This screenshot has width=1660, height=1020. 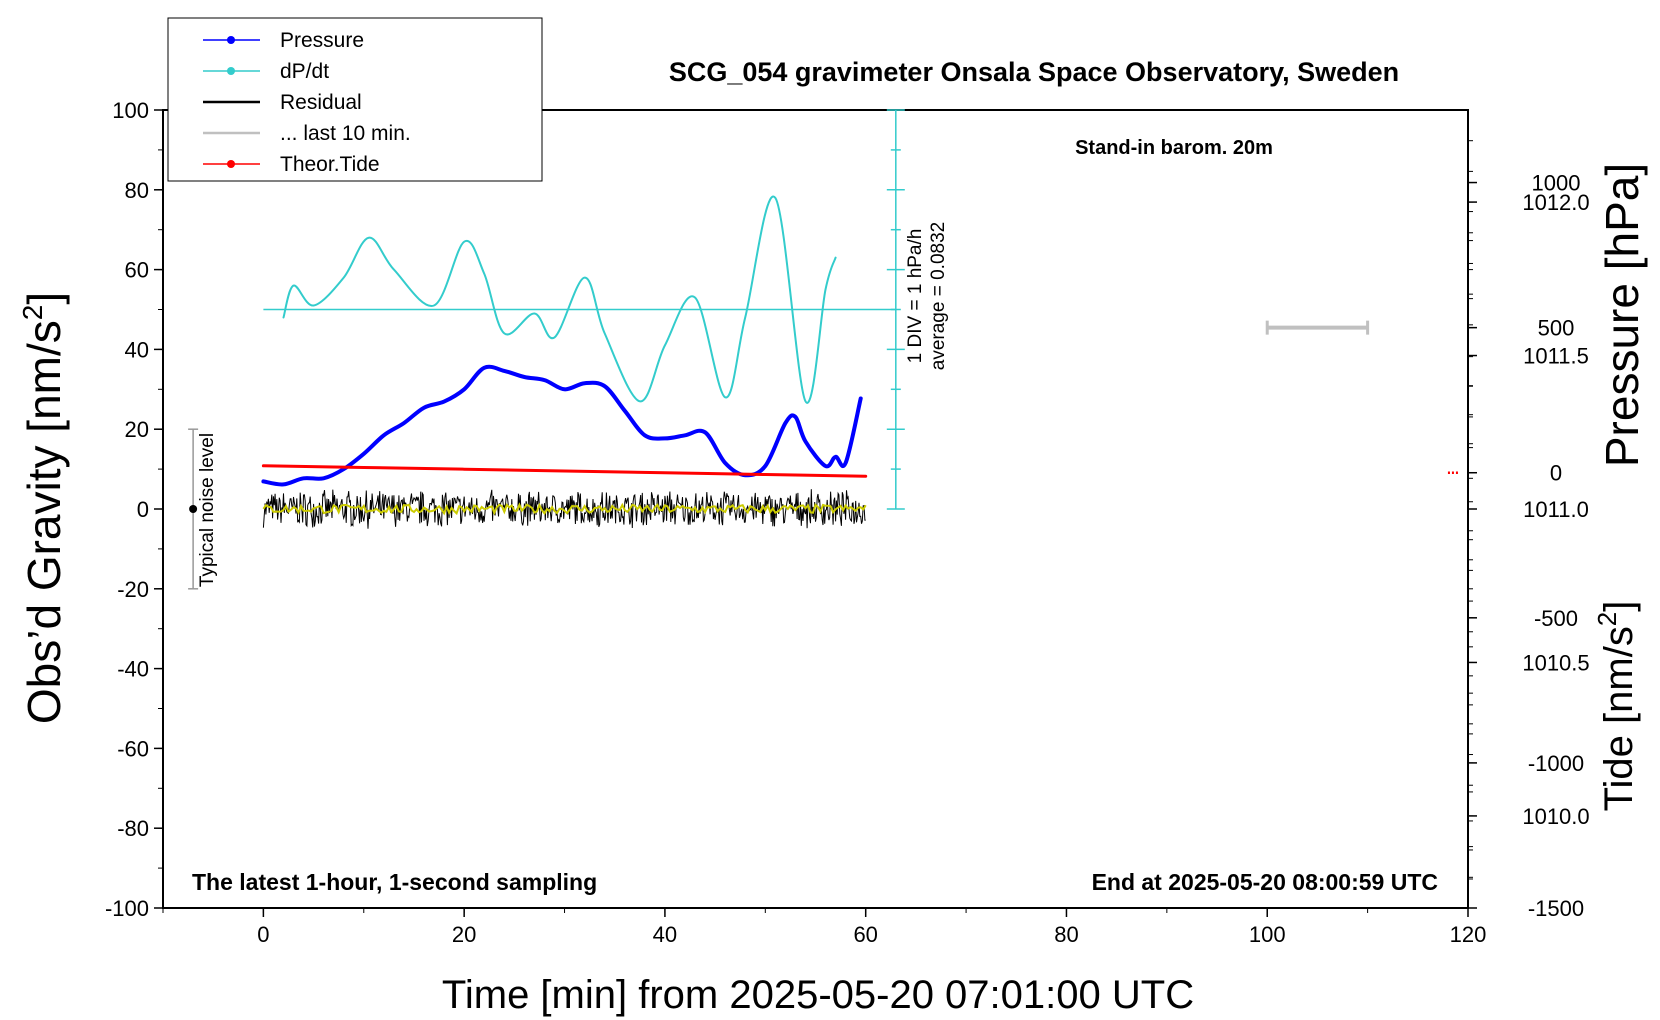 What do you see at coordinates (1556, 473) in the screenshot?
I see `tide-tick-label: 0` at bounding box center [1556, 473].